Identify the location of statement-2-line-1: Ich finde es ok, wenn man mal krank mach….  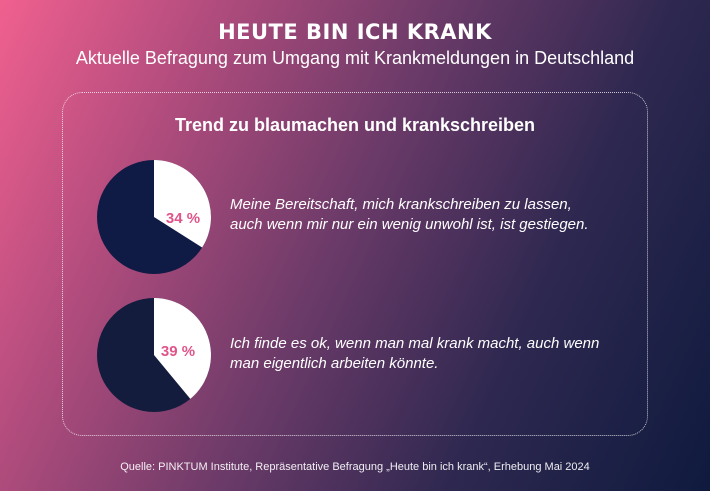
(415, 343).